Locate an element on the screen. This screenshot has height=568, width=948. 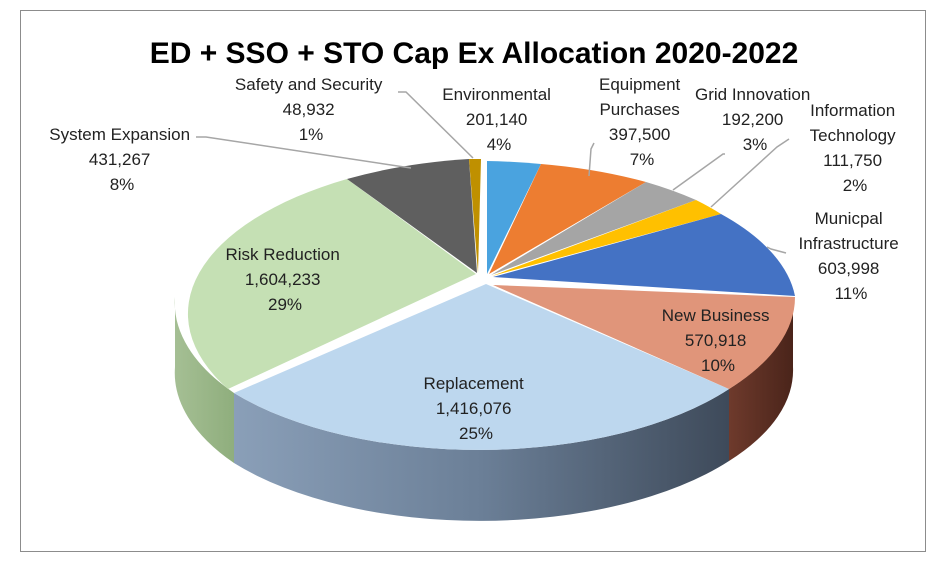
pie-slice-new-business is located at coordinates (644, 337).